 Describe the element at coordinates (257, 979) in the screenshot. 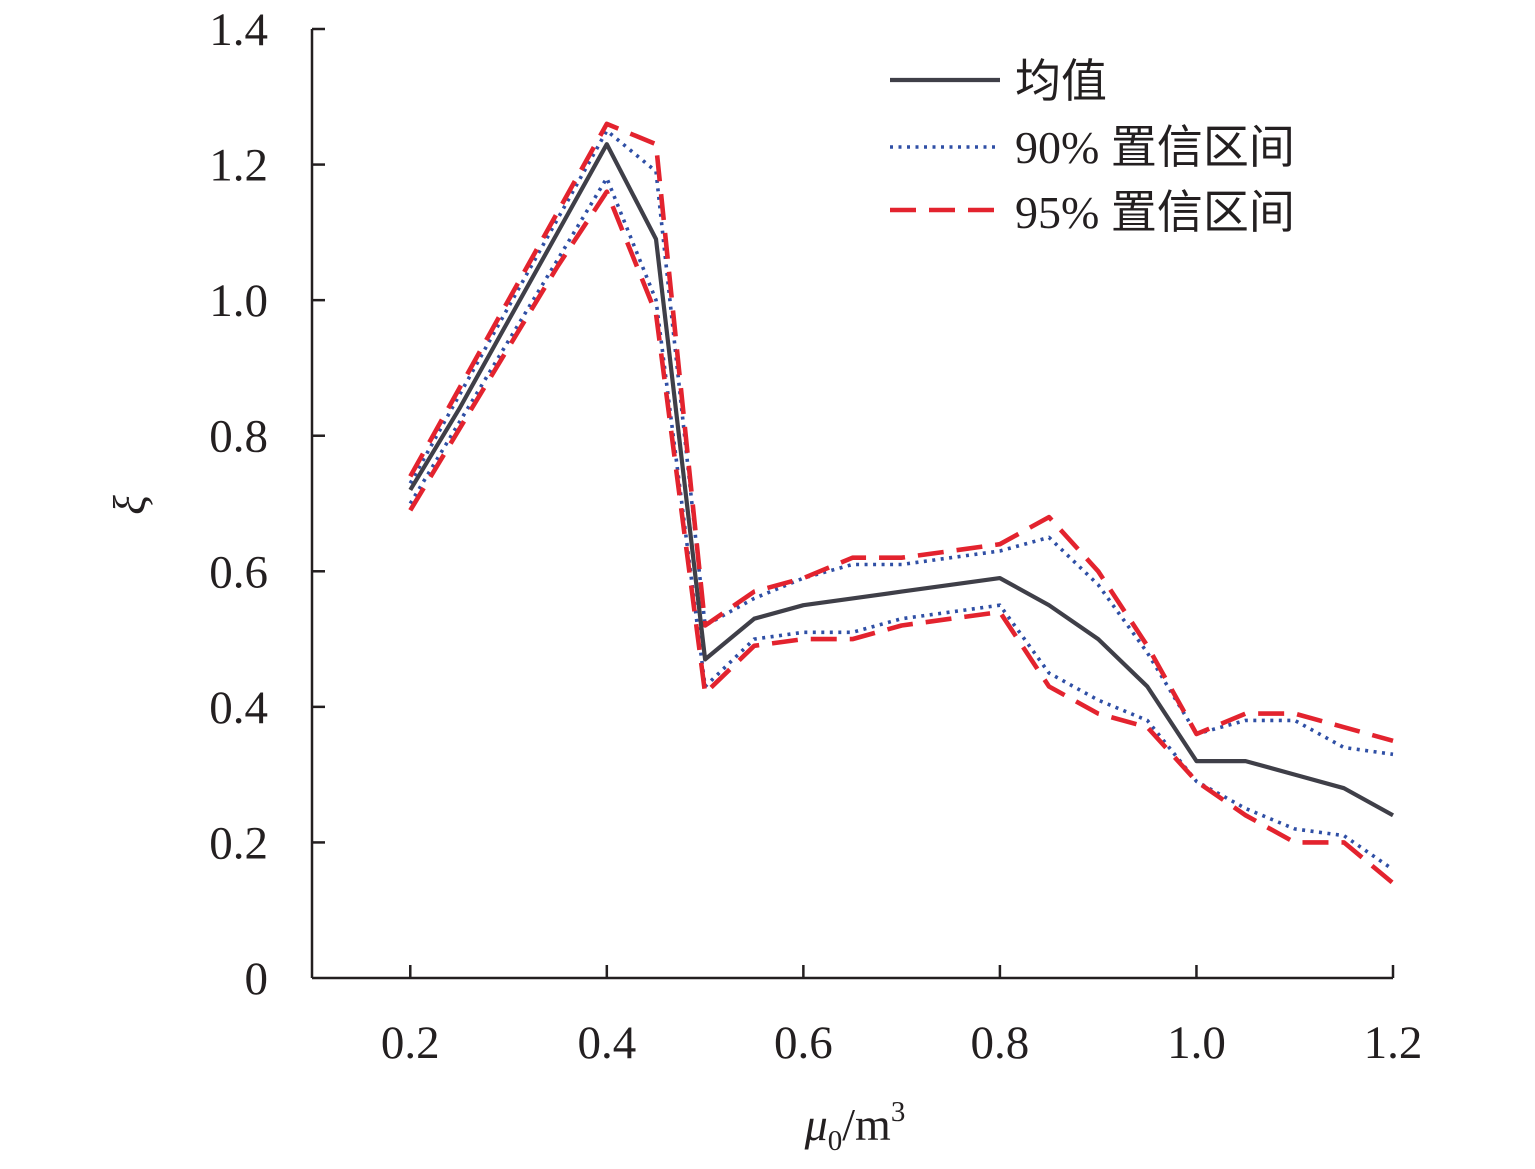

I see `y-tick-label: 0` at that location.